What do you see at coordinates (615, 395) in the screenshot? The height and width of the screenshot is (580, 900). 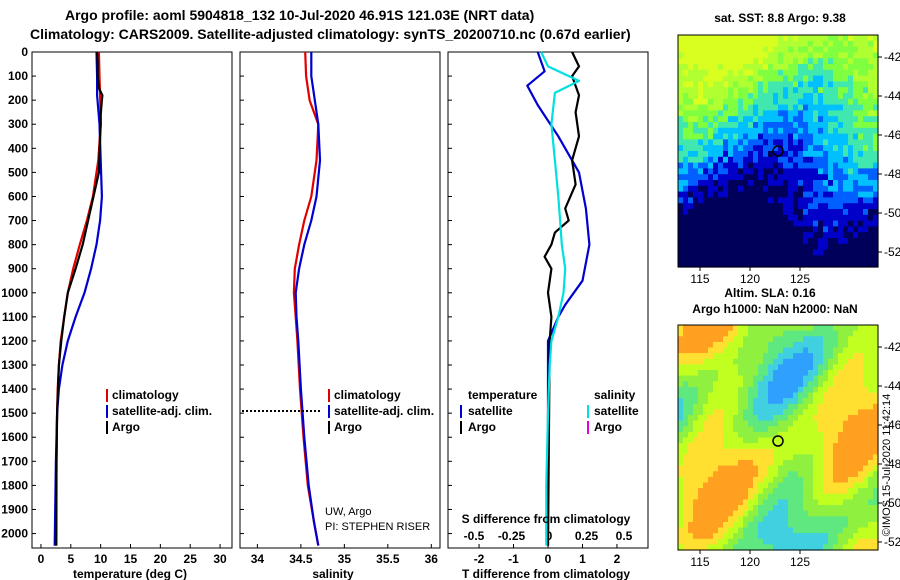 I see `diff-legend-salinity-title: salinity` at bounding box center [615, 395].